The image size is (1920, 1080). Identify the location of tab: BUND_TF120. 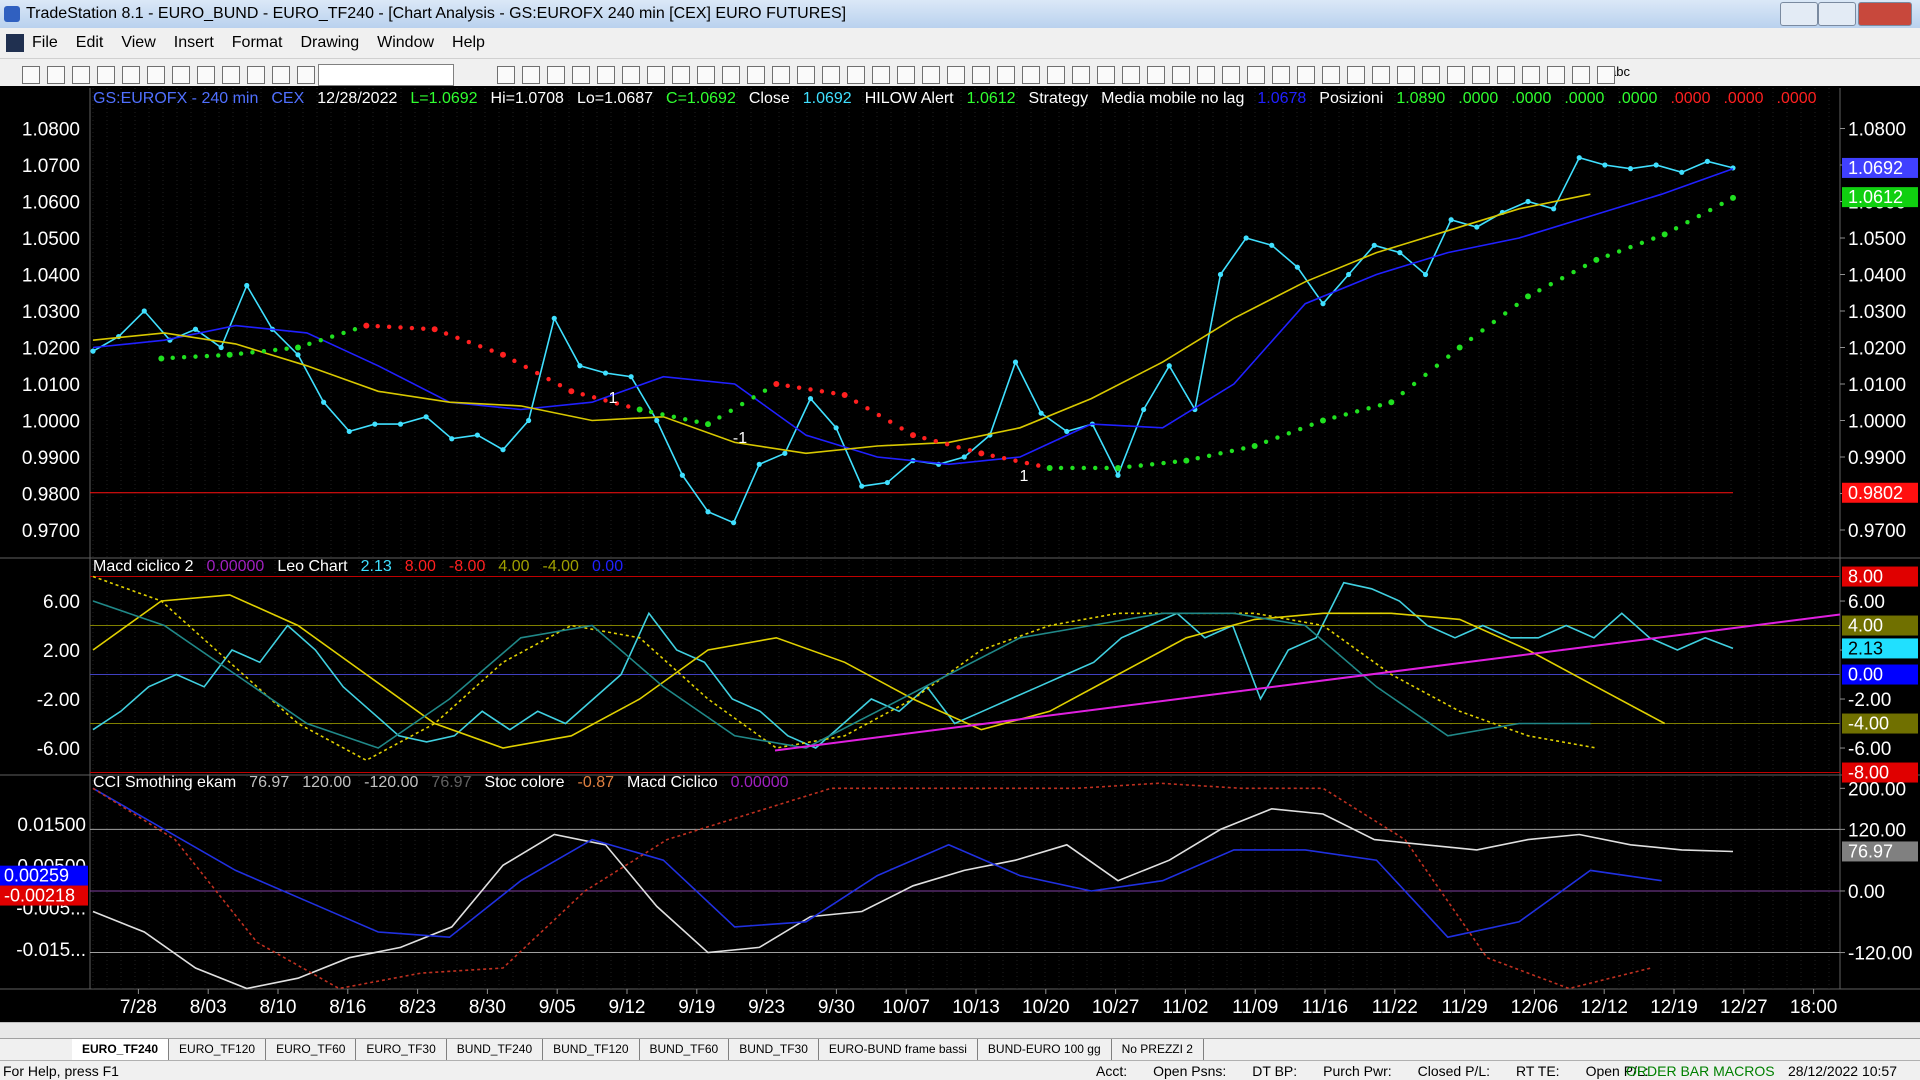
(591, 1049).